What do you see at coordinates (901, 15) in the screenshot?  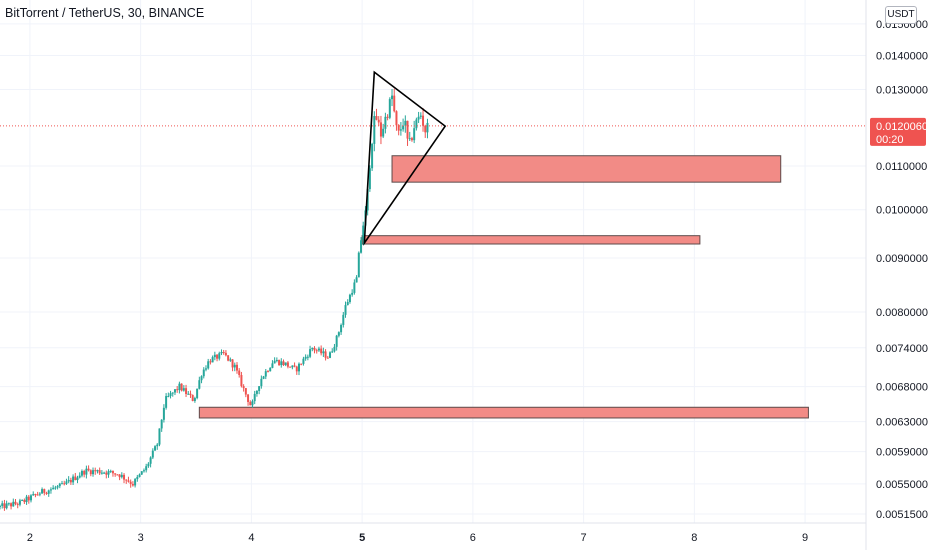 I see `currency-button: USDT` at bounding box center [901, 15].